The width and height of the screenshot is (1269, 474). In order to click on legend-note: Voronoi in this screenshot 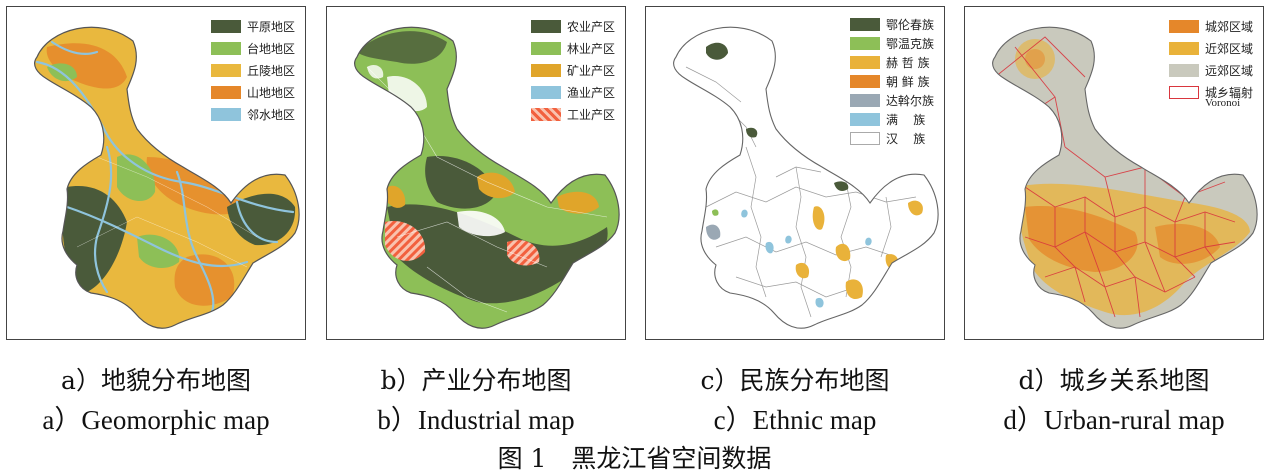, I will do `click(1222, 103)`.